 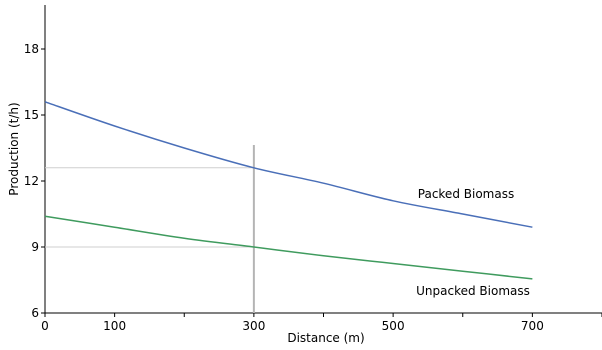 What do you see at coordinates (393, 326) in the screenshot?
I see `x-tick-label: 500` at bounding box center [393, 326].